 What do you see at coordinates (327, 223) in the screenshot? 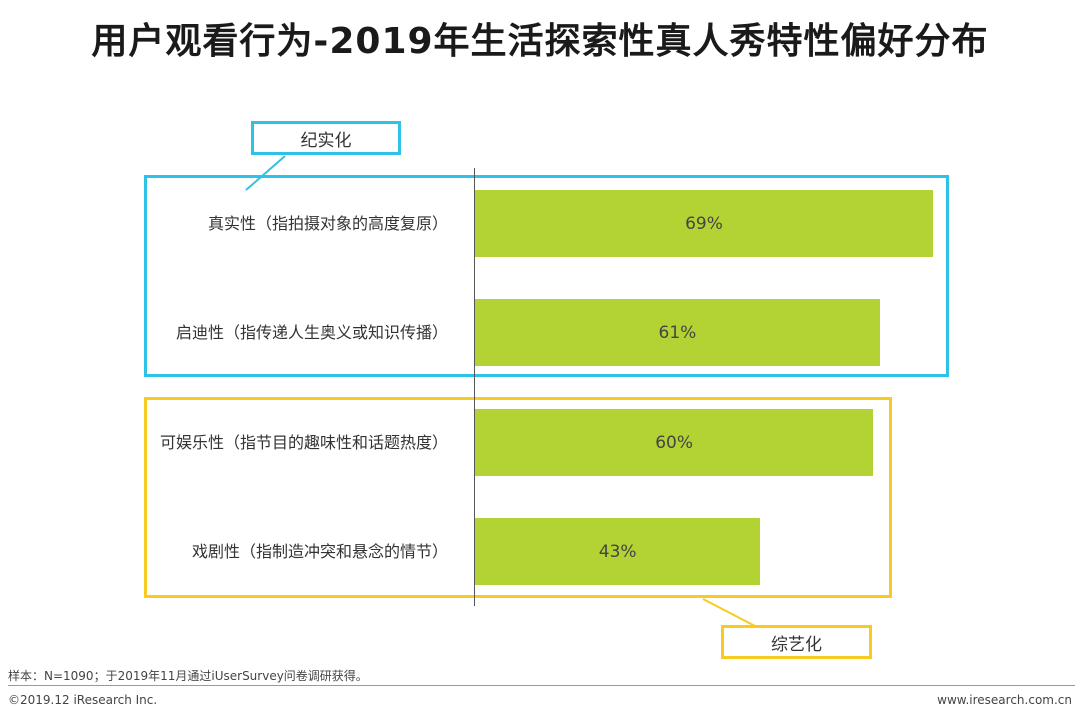
I see `category-label: 真实性（指拍摄对象的高度复原）` at bounding box center [327, 223].